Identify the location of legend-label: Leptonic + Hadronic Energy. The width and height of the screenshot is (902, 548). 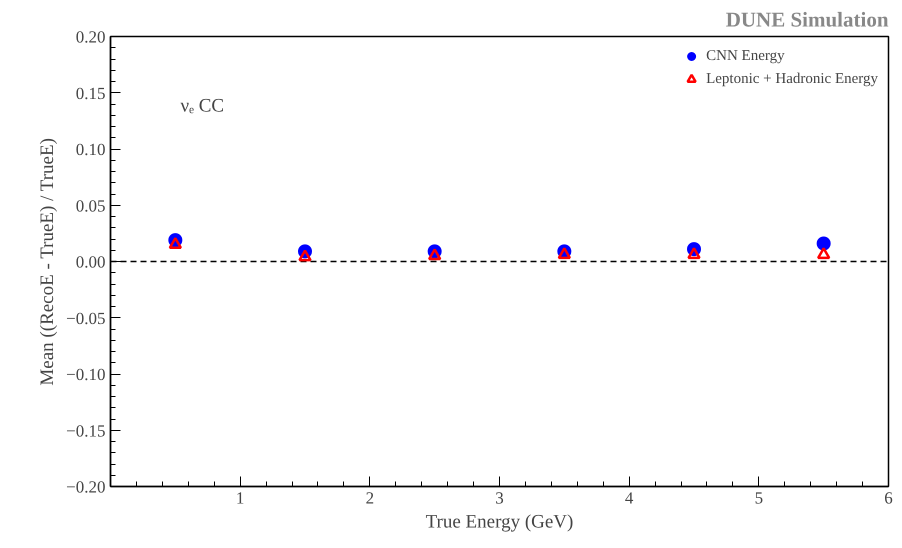
(792, 79).